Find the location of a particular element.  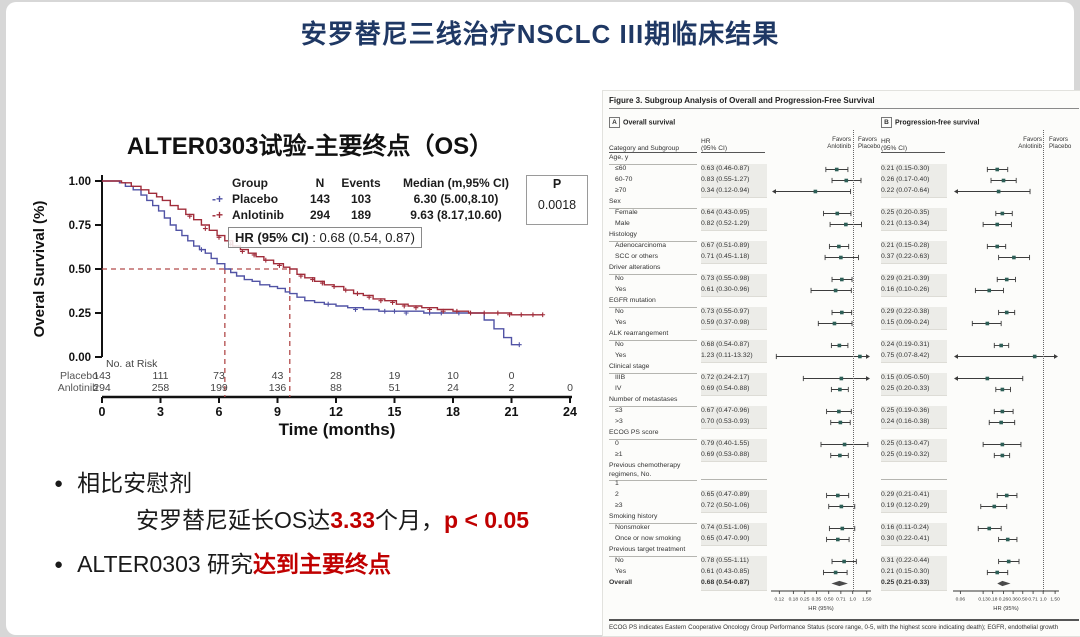

hr-value-pfs: 0.19 (0.12-0.29) is located at coordinates (914, 507).